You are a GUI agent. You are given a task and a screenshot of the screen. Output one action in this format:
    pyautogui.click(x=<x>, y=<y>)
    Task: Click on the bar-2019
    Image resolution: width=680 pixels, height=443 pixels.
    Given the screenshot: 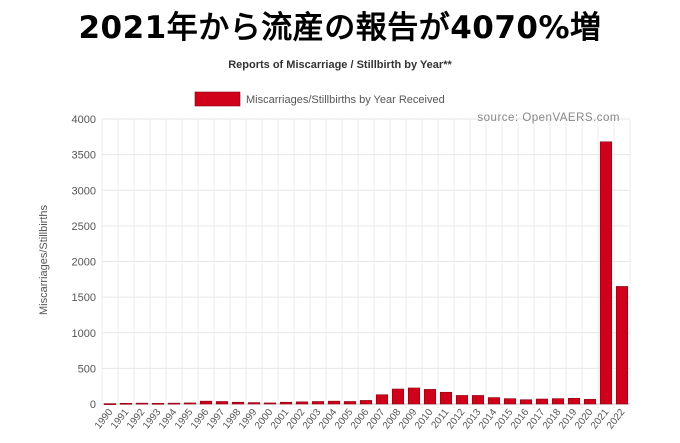 What is the action you would take?
    pyautogui.click(x=574, y=401)
    